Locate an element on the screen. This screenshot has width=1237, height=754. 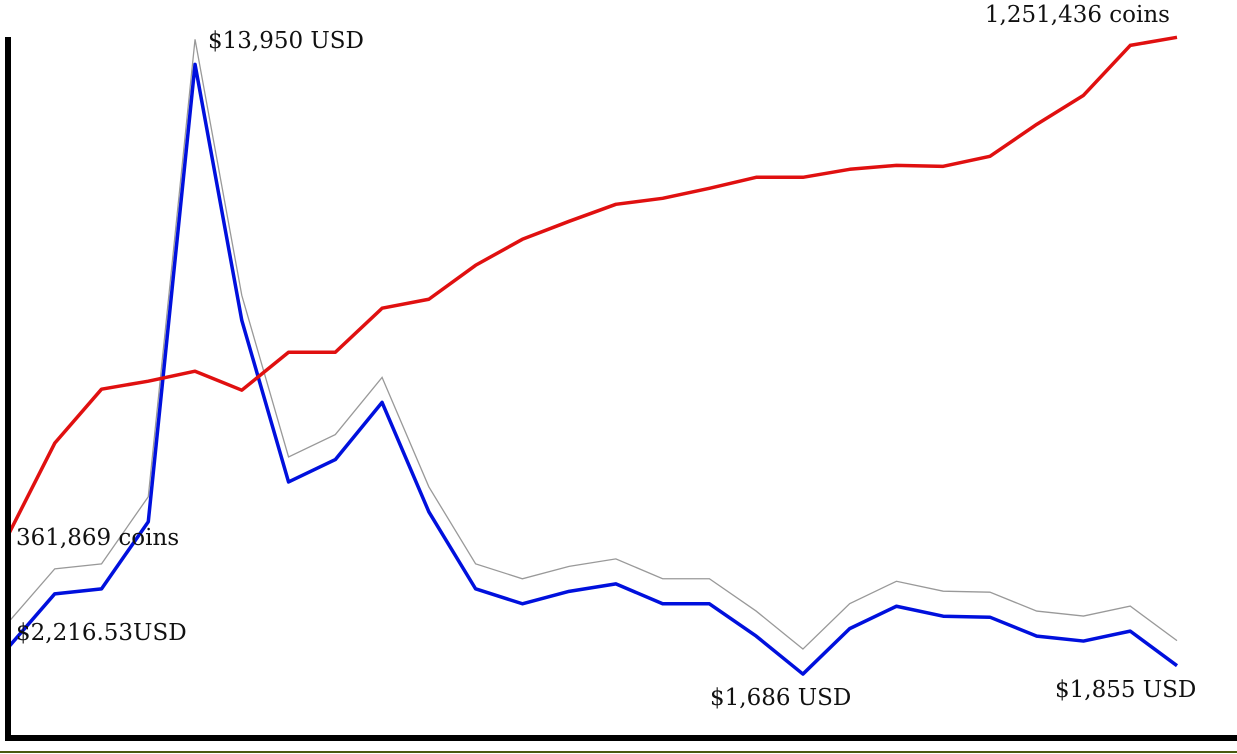
annotation: $13,950 USD is located at coordinates (286, 41).